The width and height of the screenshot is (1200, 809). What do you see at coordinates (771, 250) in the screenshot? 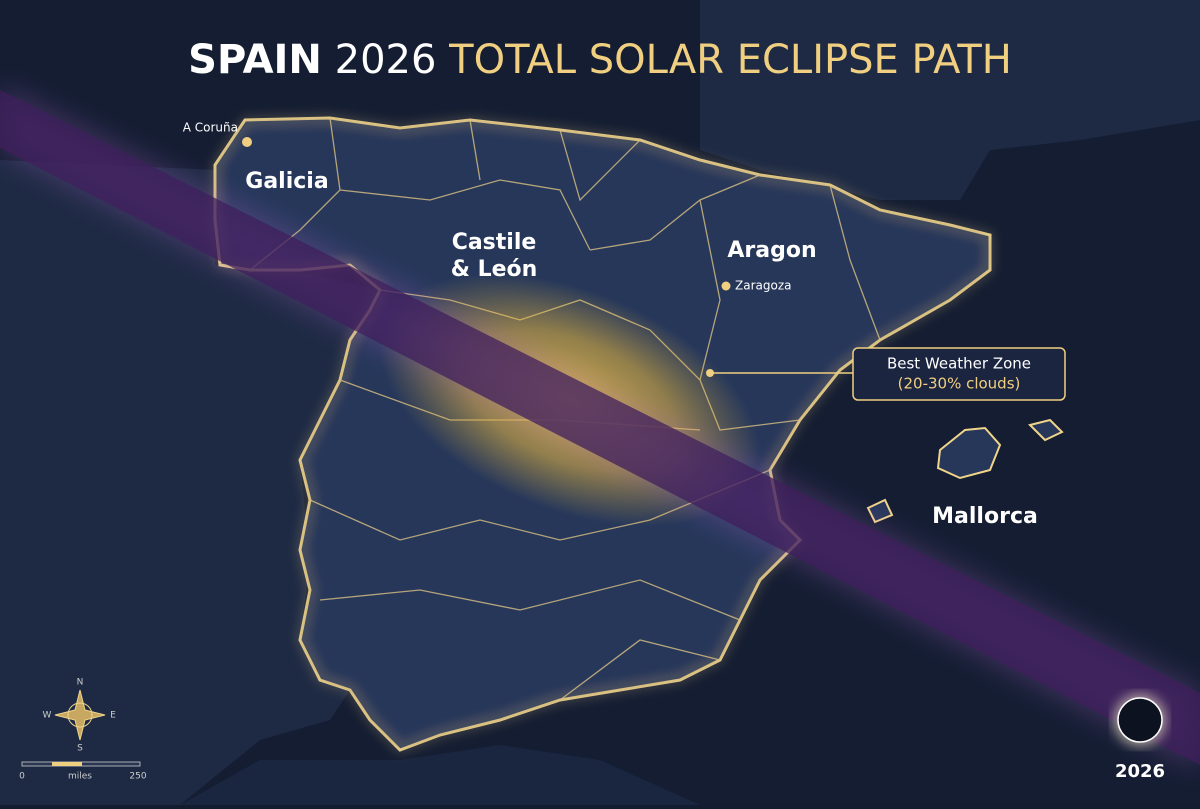
I see `region-label: Aragon` at bounding box center [771, 250].